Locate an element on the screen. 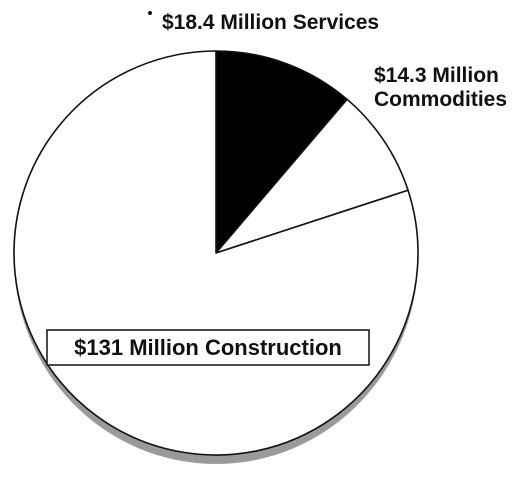 This screenshot has width=531, height=483. construction-label: $131 Million Construction is located at coordinates (208, 347).